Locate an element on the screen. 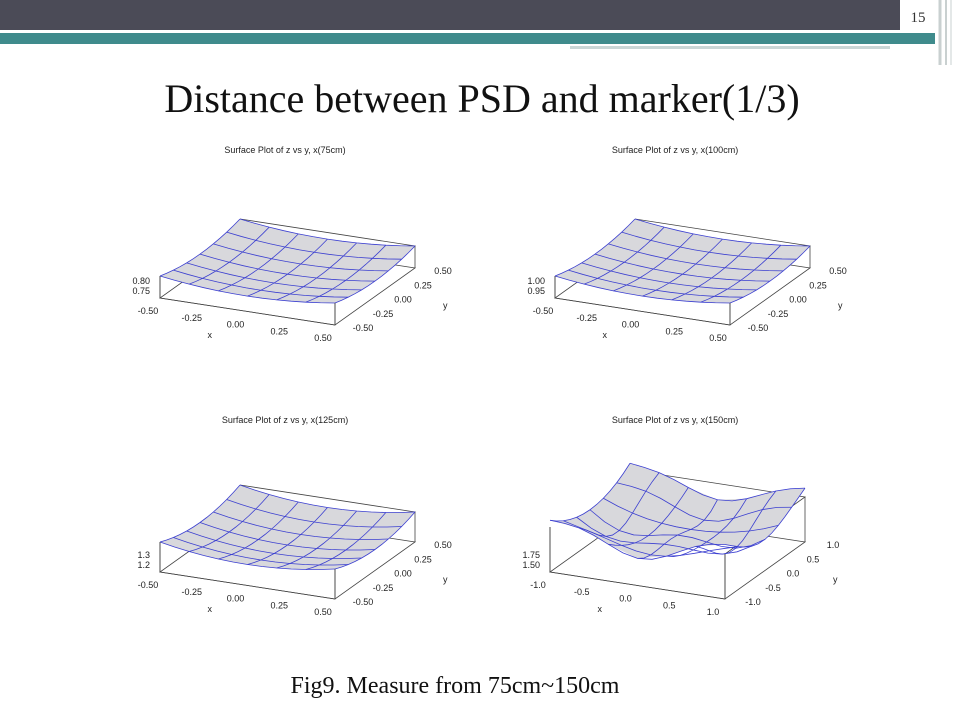 The height and width of the screenshot is (720, 960). x-tick-label: -0.5 is located at coordinates (582, 592).